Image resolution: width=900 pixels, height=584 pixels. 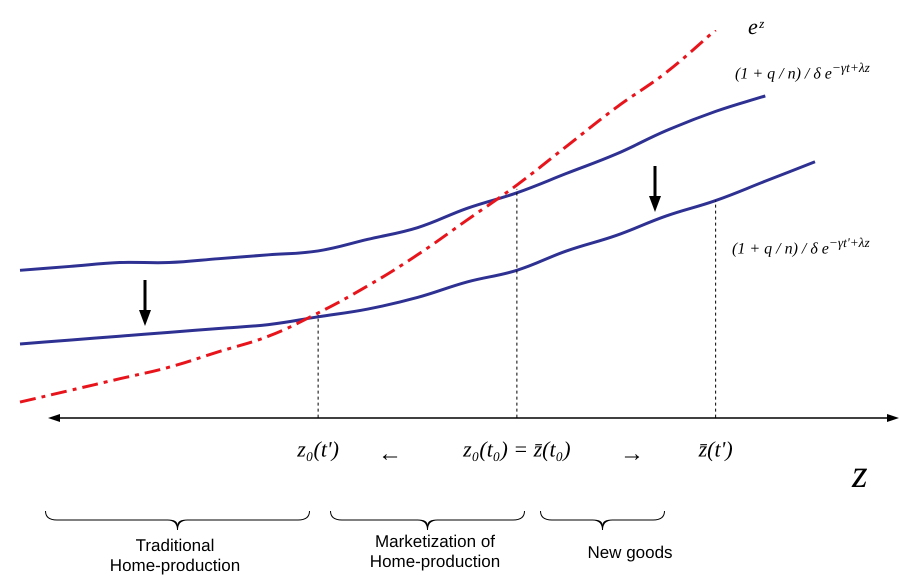 I want to click on annotation: (1 + q / n) / δ e$^{−γt+λz}$, so click(x=803, y=72).